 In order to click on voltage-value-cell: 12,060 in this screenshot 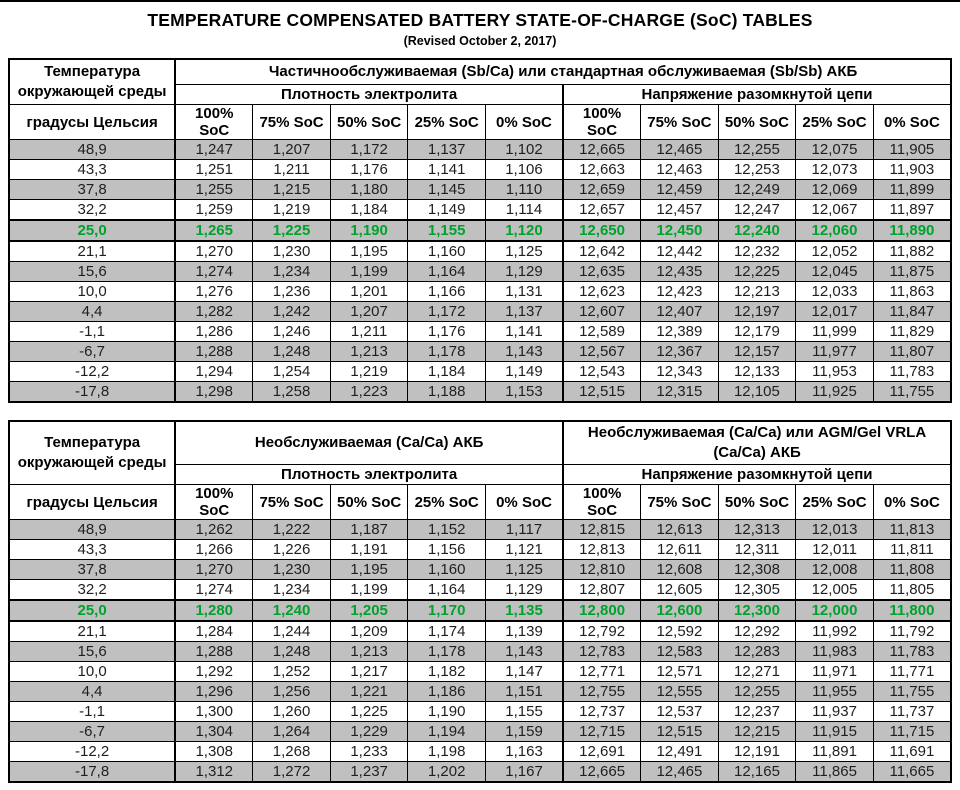, I will do `click(834, 230)`.